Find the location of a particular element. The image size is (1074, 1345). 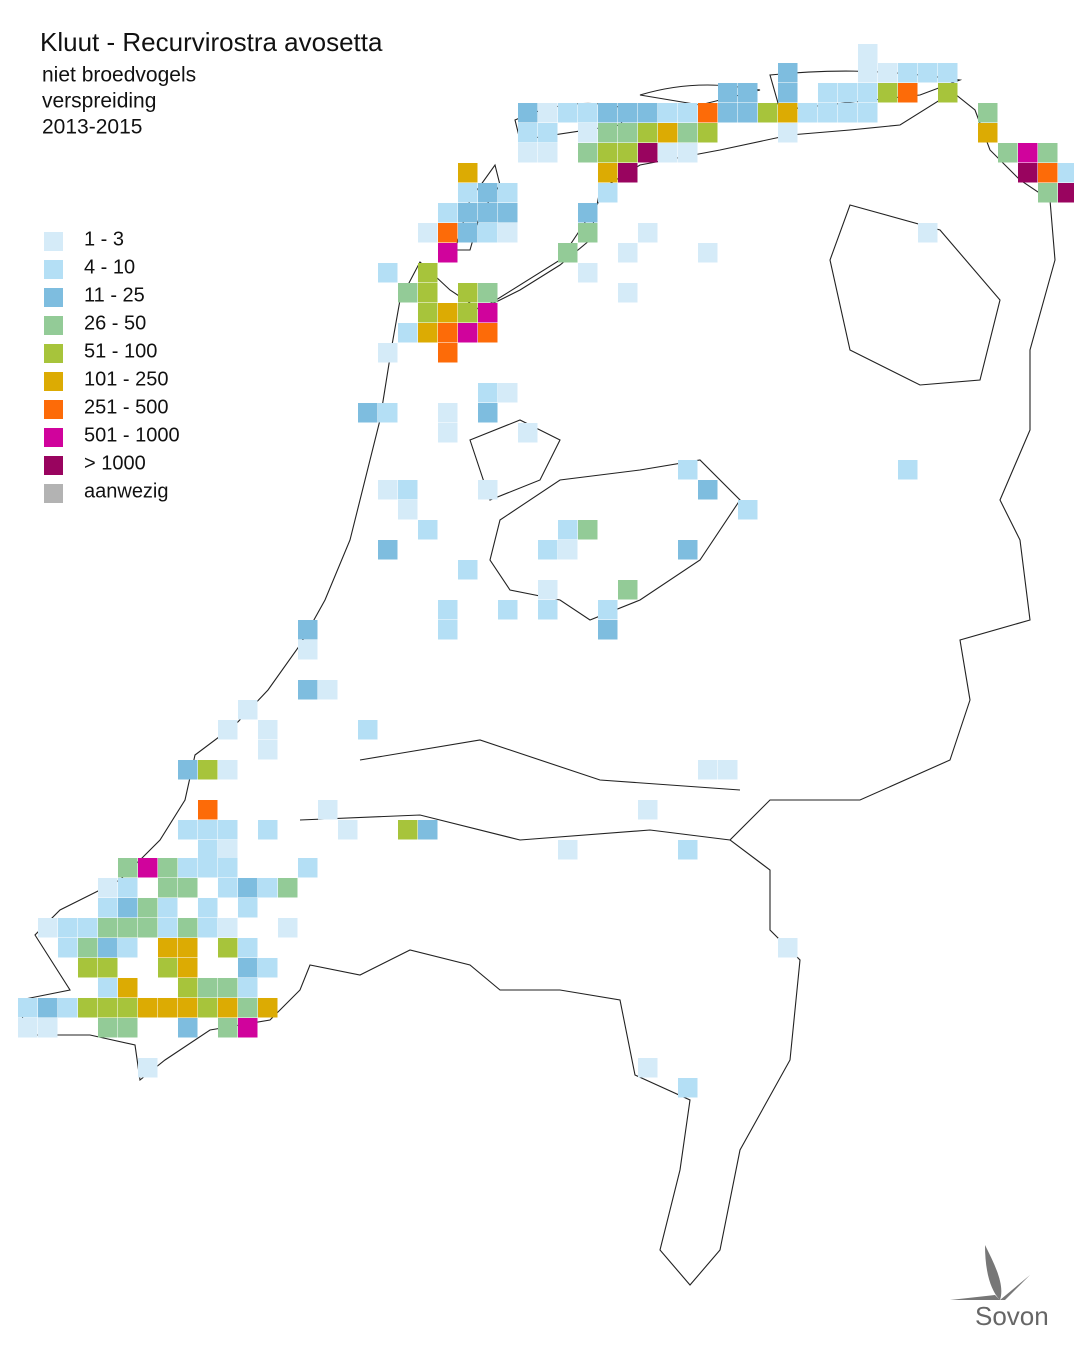

legend-label: > 1000 is located at coordinates (115, 463).